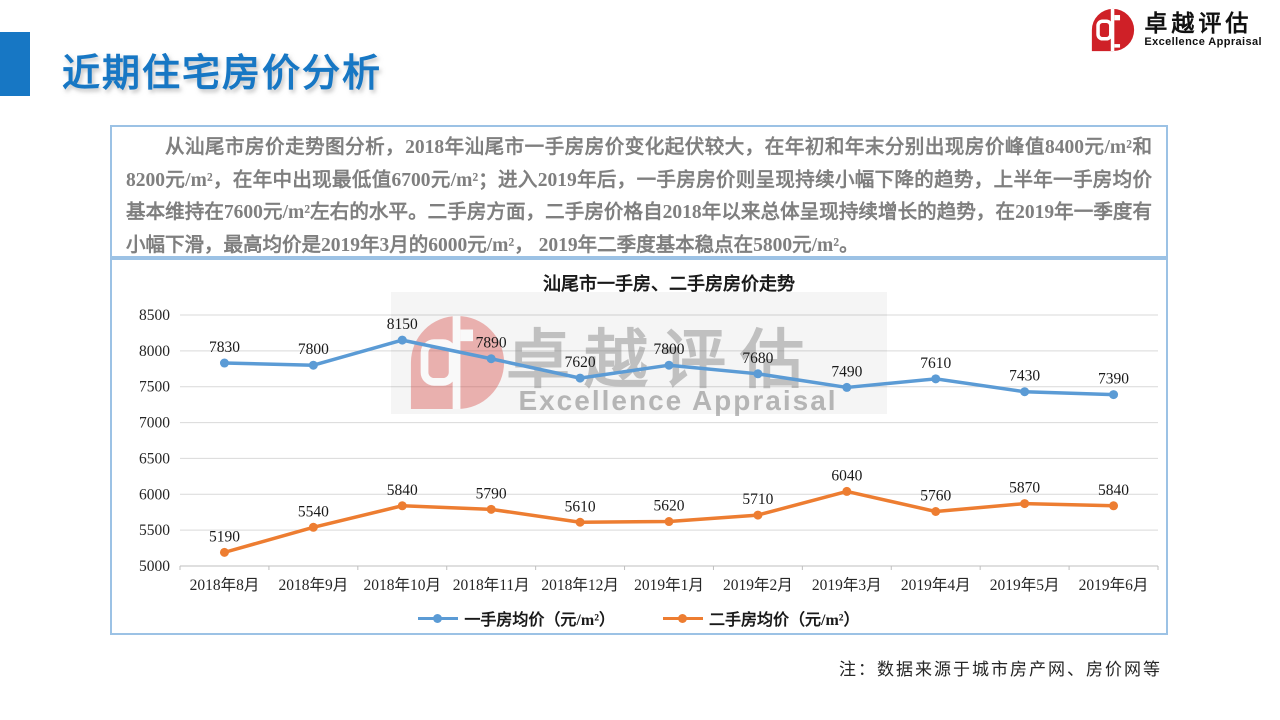 The height and width of the screenshot is (720, 1280). I want to click on page-title: 近期住宅房价分析, so click(222, 74).